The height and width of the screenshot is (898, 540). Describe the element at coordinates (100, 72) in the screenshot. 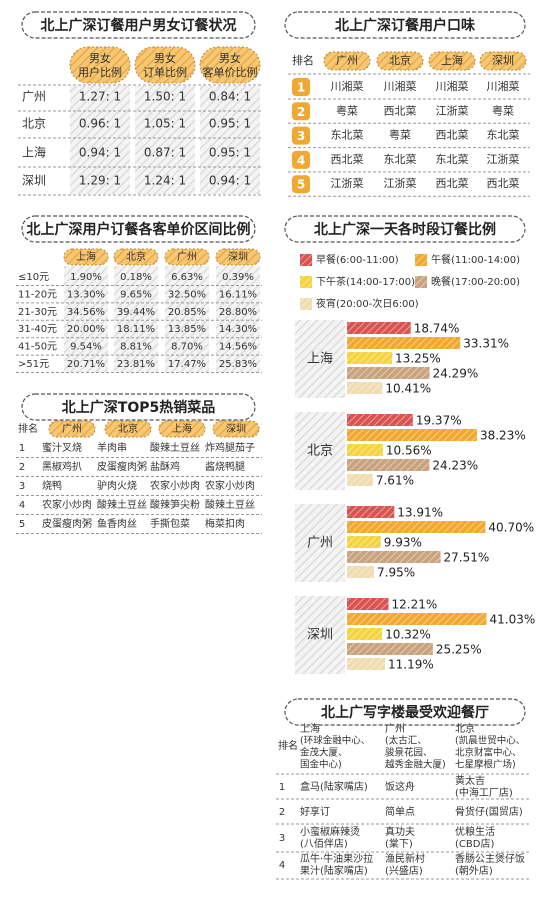

I see `column-header: 用户比例` at that location.